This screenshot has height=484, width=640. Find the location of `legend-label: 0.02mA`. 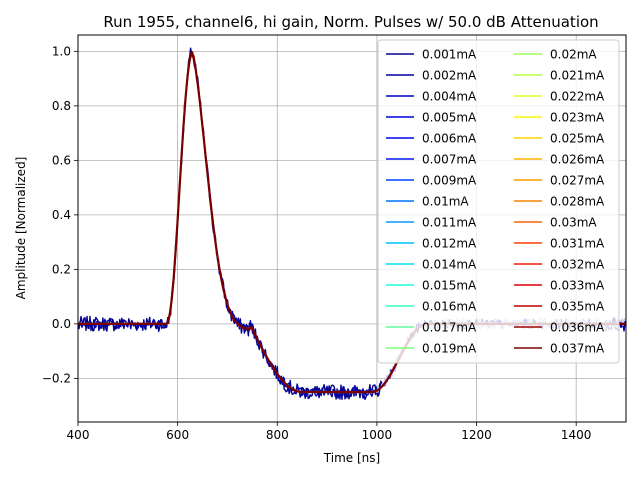

legend-label: 0.02mA is located at coordinates (573, 55).